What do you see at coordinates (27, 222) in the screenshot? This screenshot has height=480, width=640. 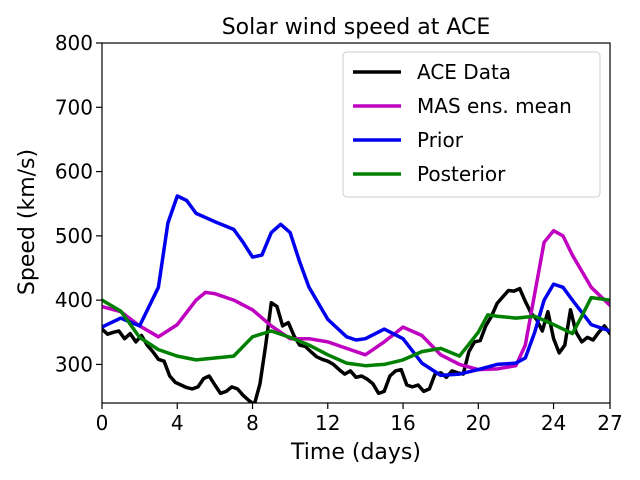 I see `y-axis-label: Speed (km/s)` at bounding box center [27, 222].